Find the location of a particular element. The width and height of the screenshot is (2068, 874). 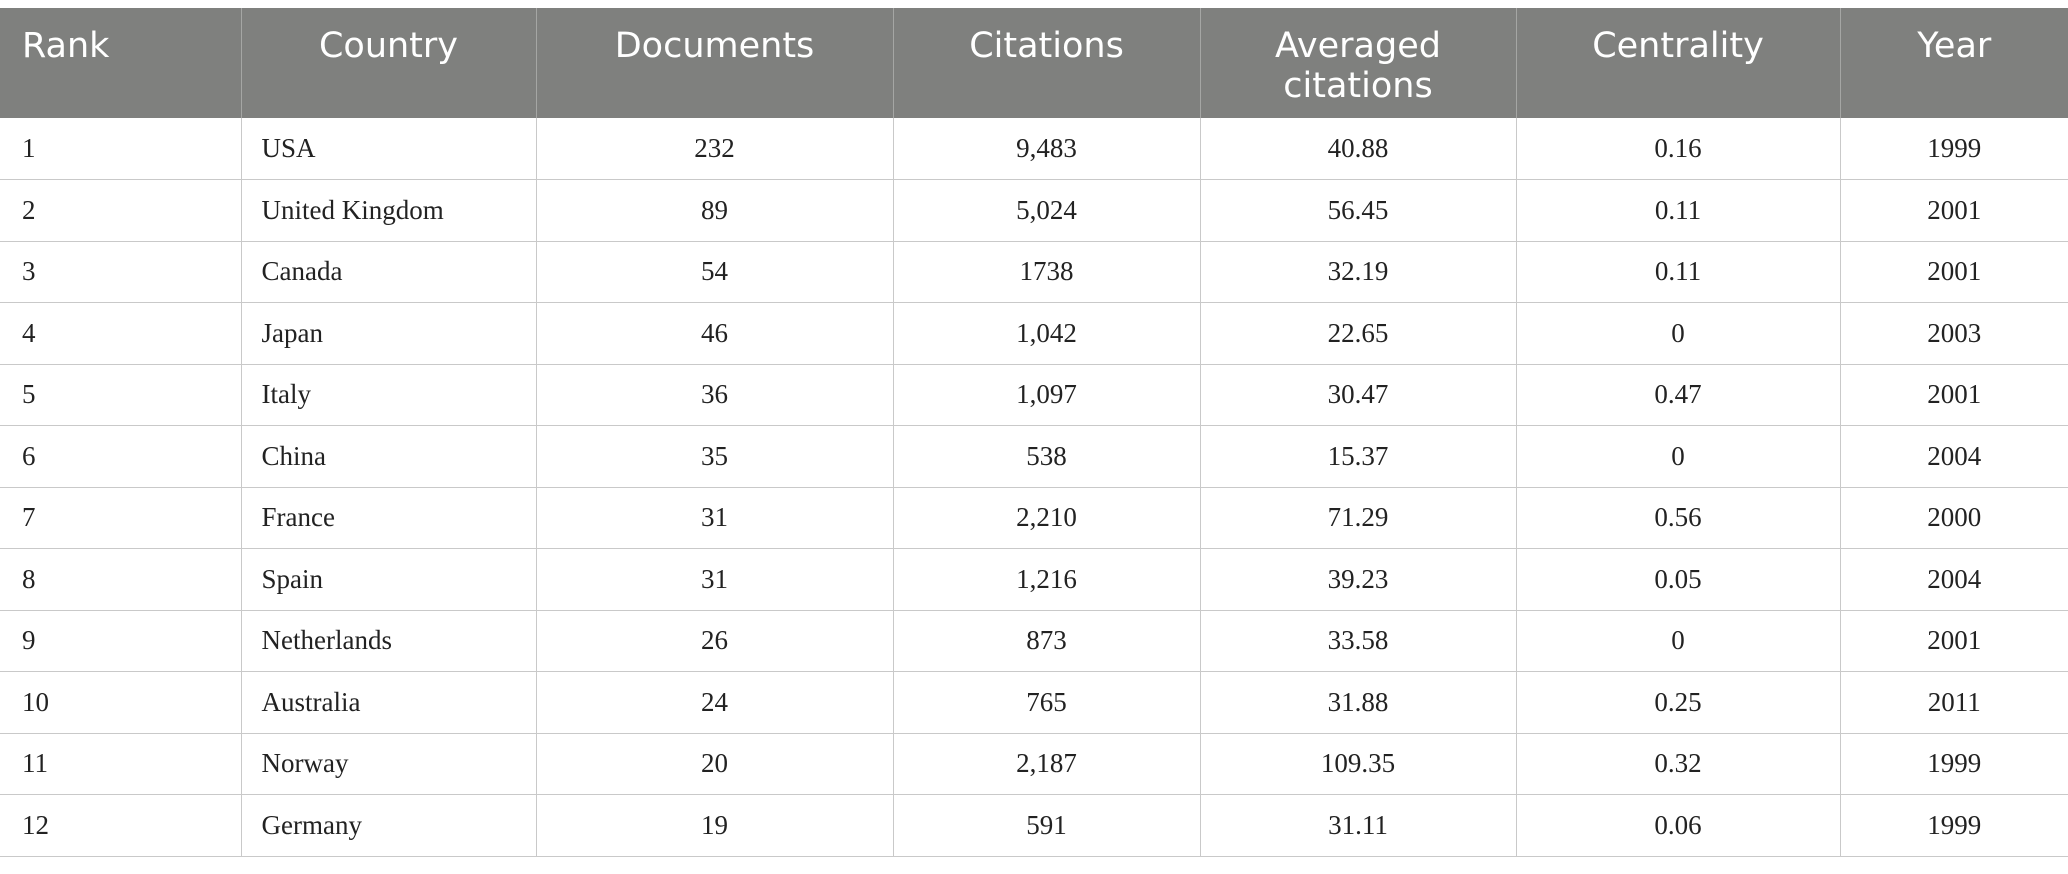

cell-citations: 9,483 is located at coordinates (1046, 149).